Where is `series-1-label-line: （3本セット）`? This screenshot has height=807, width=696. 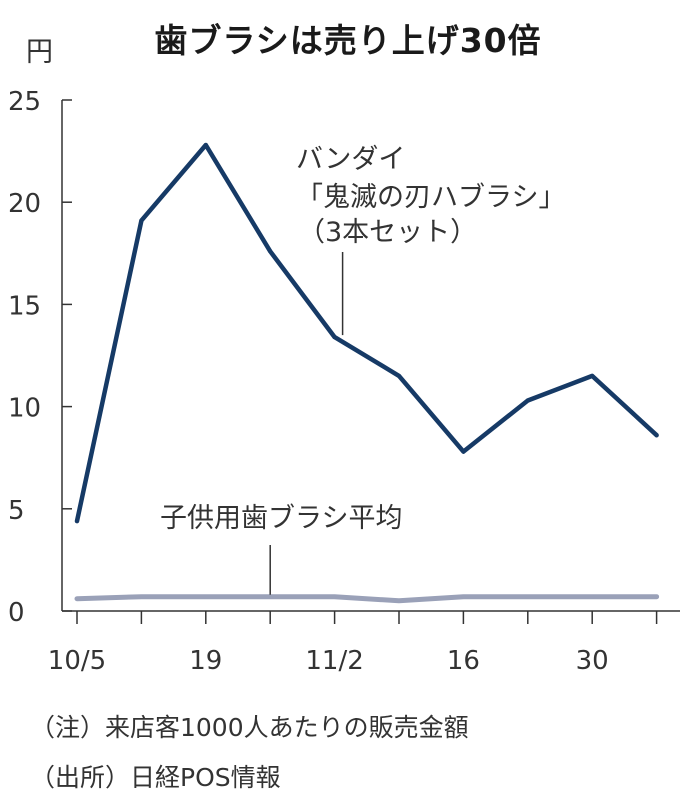
series-1-label-line: （3本セット） is located at coordinates (387, 232).